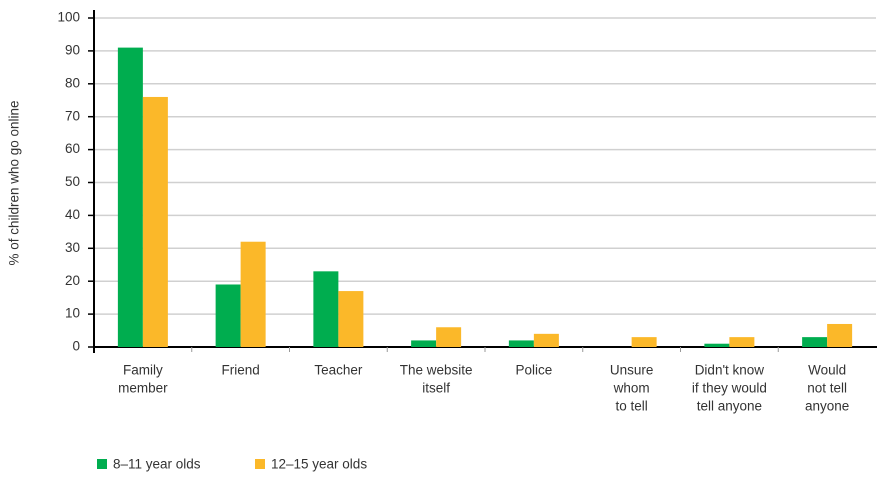  What do you see at coordinates (729, 388) in the screenshot?
I see `x-tick-label: if they would` at bounding box center [729, 388].